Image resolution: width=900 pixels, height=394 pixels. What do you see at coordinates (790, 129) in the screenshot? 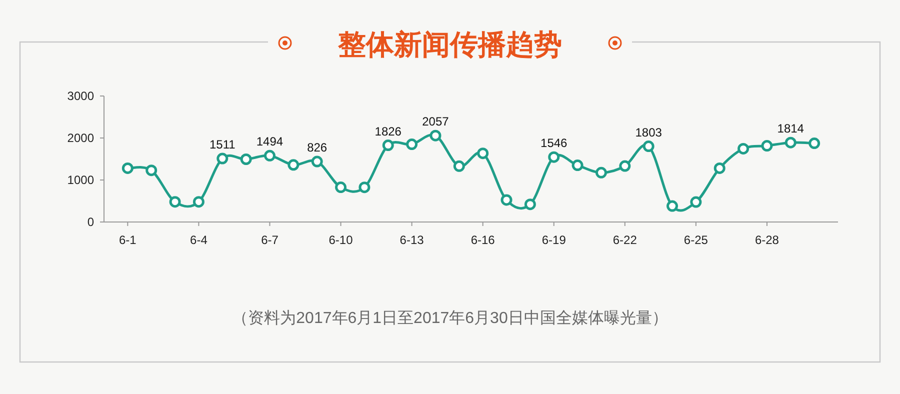
I see `annotation: 1814` at bounding box center [790, 129].